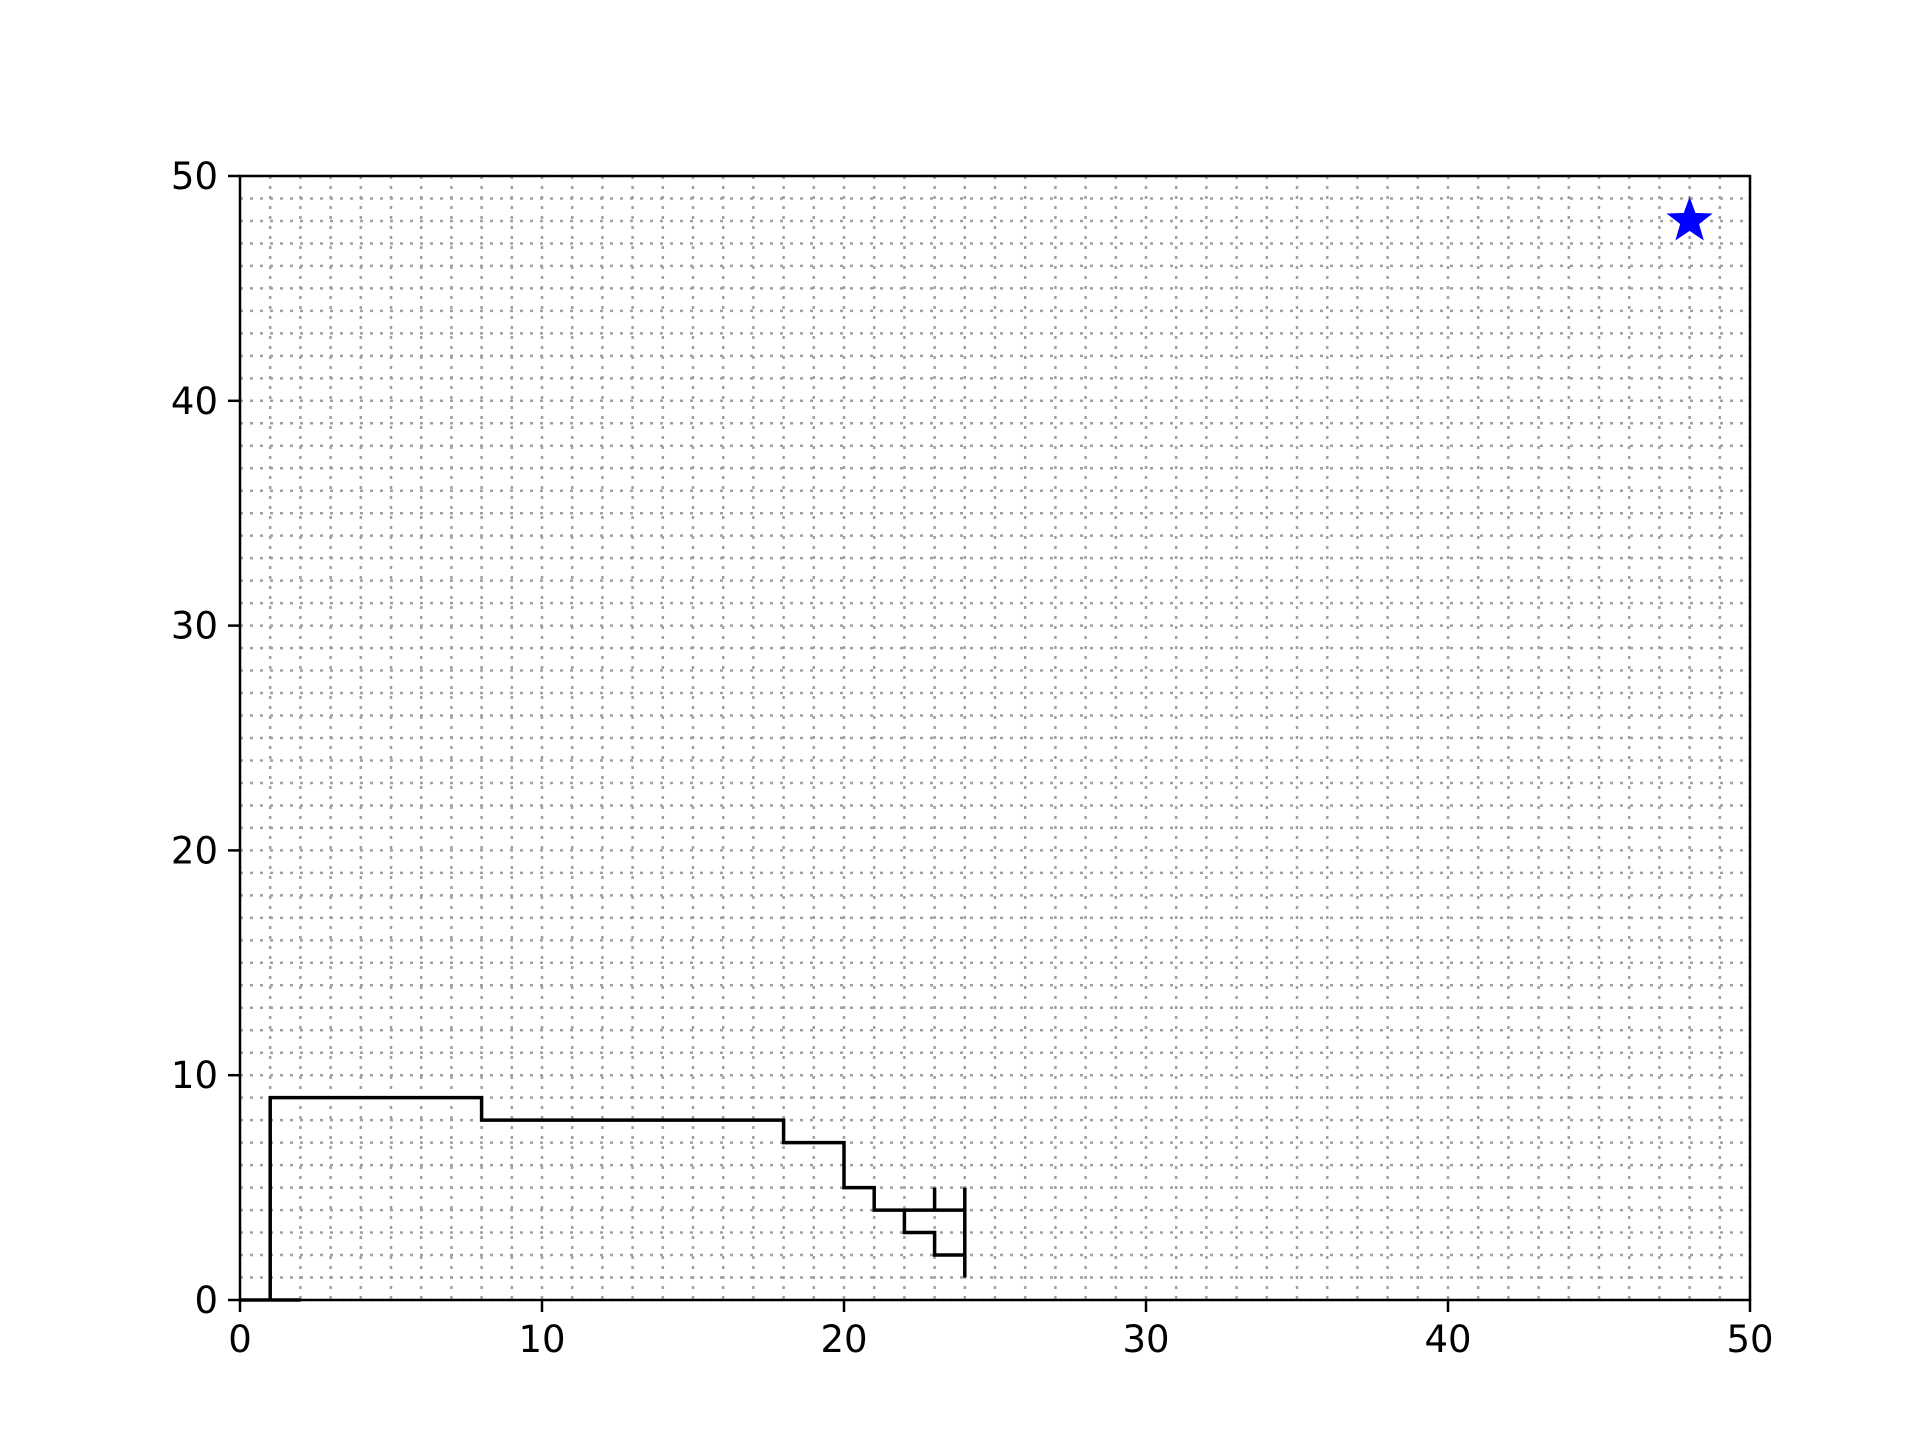  Describe the element at coordinates (205, 738) in the screenshot. I see `y-axis: 0 10 20 30 40 50` at that location.